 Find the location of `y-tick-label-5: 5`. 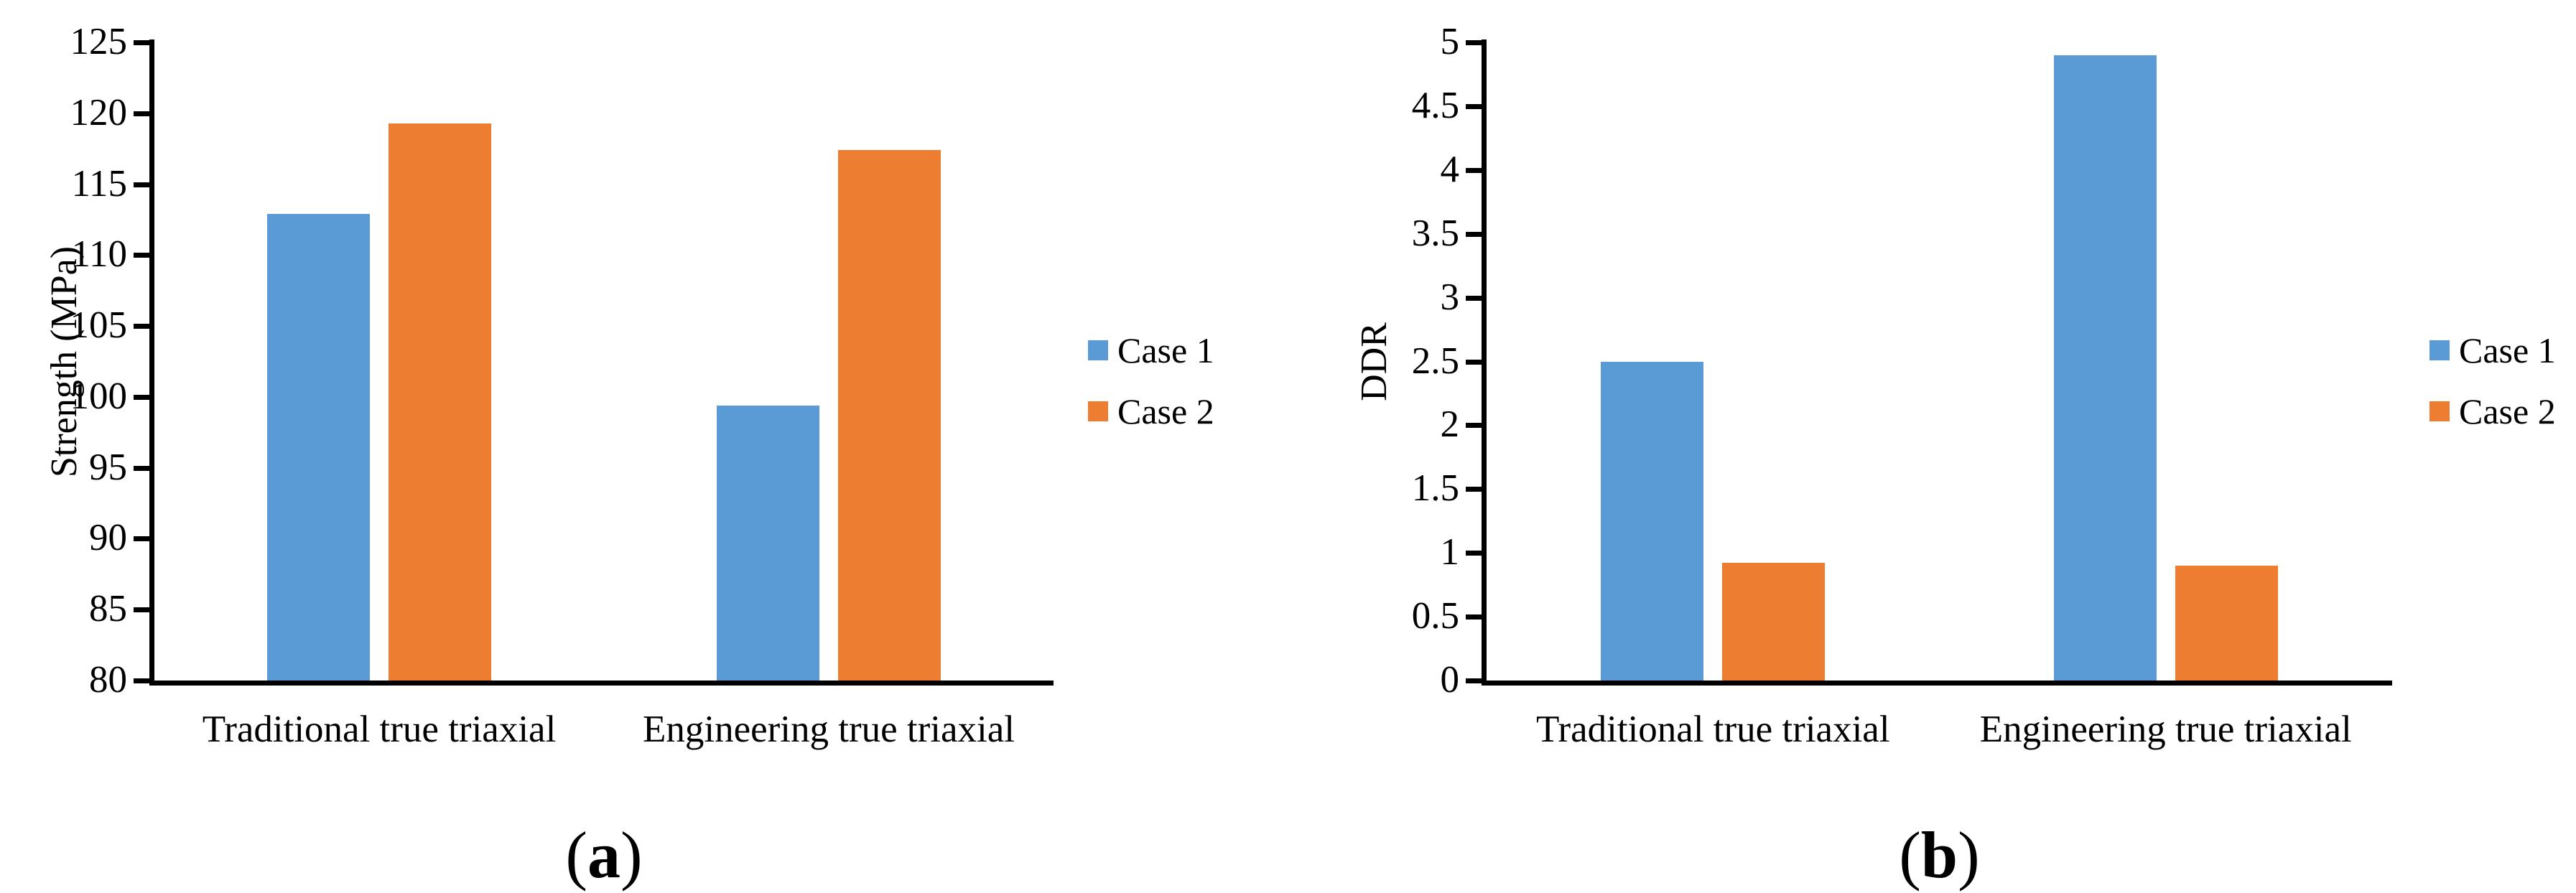

y-tick-label-5: 5 is located at coordinates (1450, 41).